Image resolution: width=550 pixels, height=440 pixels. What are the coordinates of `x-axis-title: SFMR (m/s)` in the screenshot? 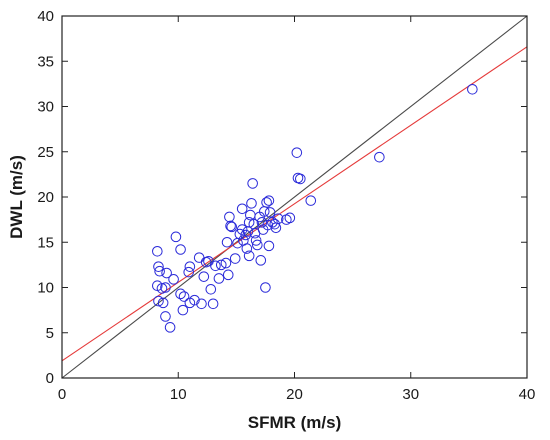 It's located at (295, 422).